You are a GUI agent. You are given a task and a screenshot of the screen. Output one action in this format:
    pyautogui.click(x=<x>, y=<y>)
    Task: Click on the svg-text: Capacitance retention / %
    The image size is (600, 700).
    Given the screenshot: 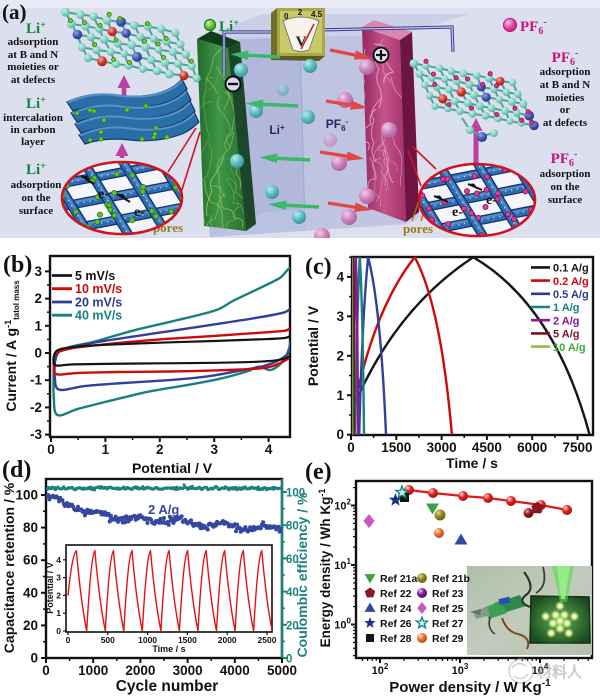 What is the action you would take?
    pyautogui.click(x=9, y=567)
    